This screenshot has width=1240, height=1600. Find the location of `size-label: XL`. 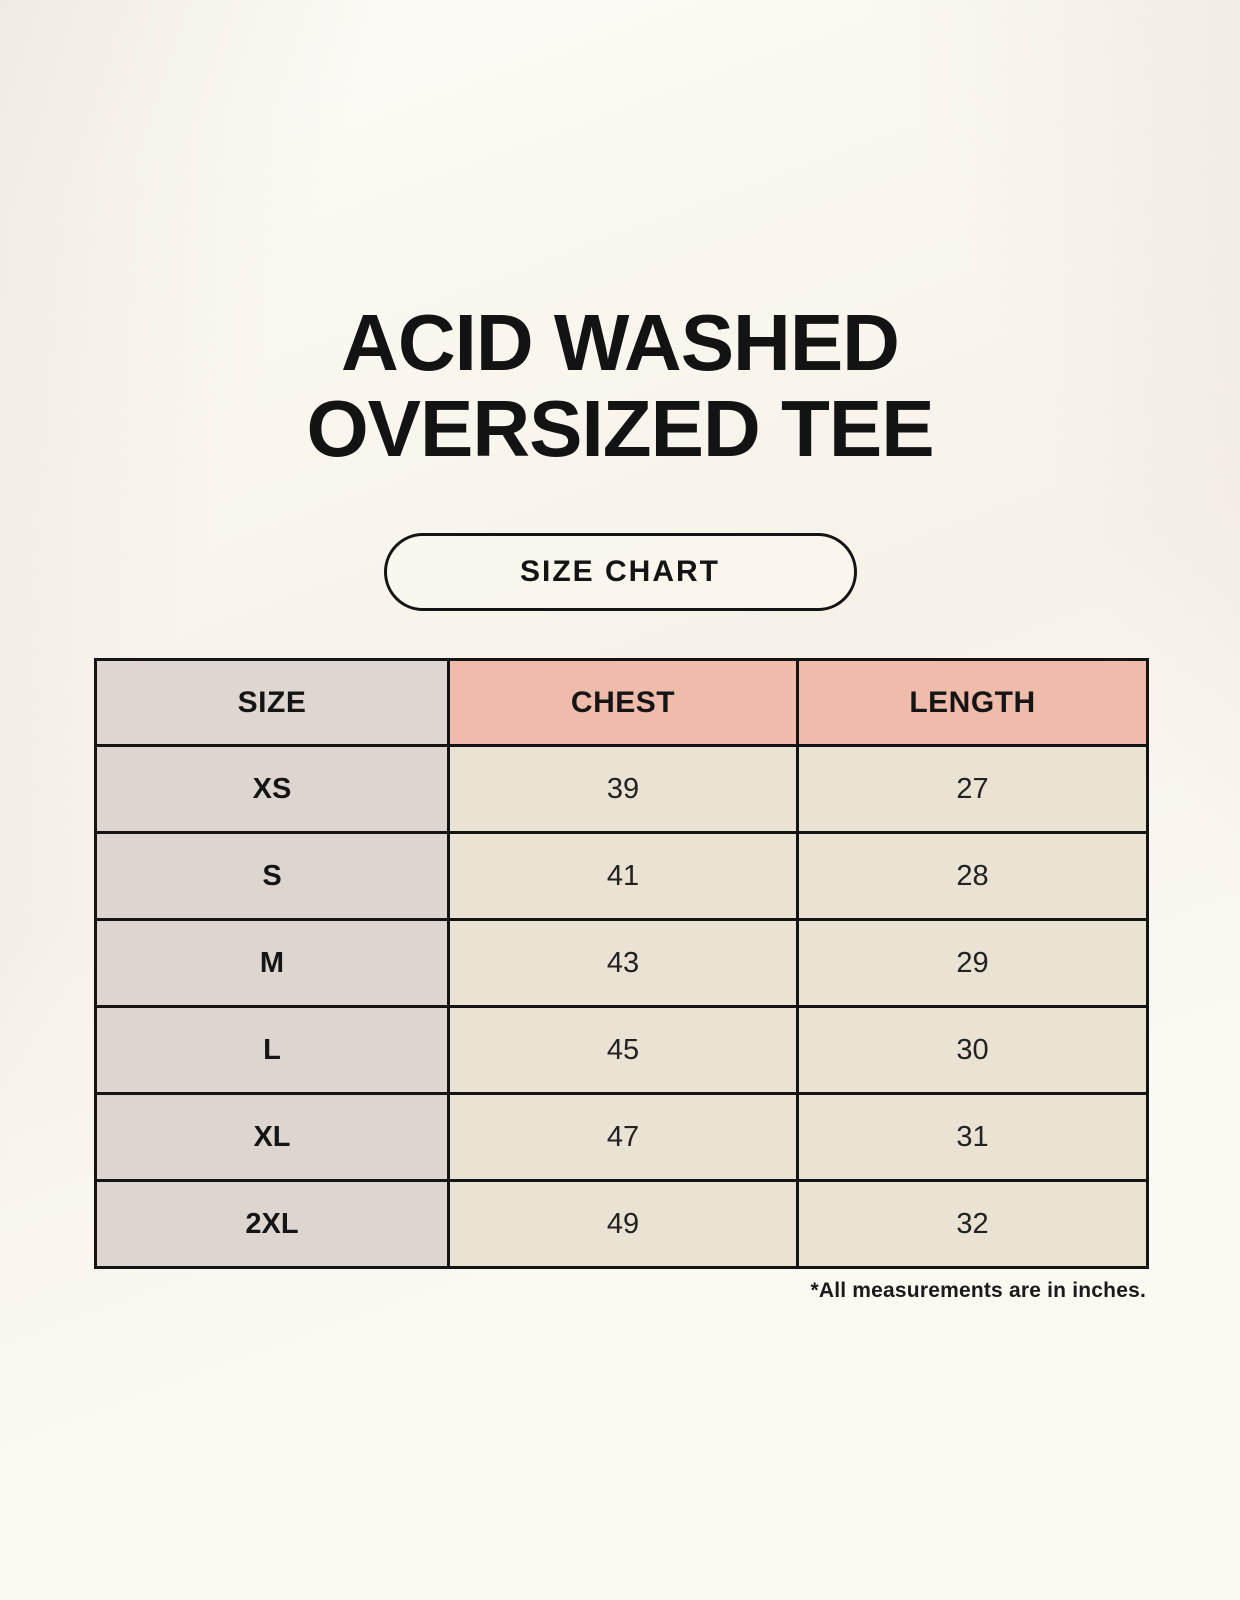

size-label: XL is located at coordinates (272, 1137).